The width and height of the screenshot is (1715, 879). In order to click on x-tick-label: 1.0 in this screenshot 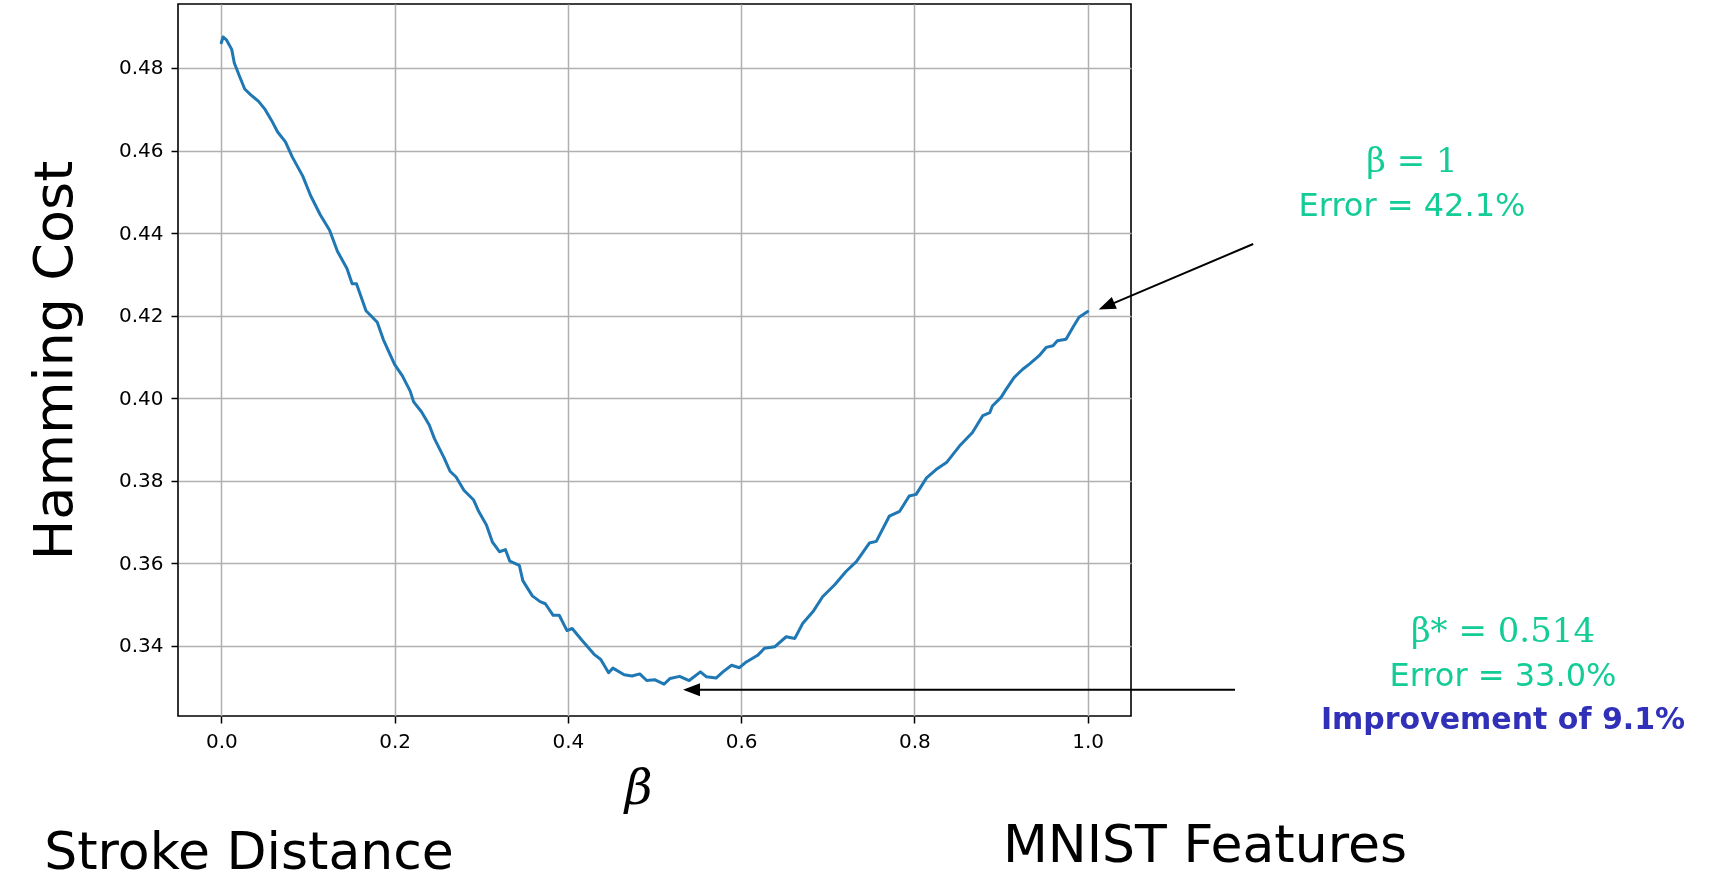, I will do `click(1088, 740)`.